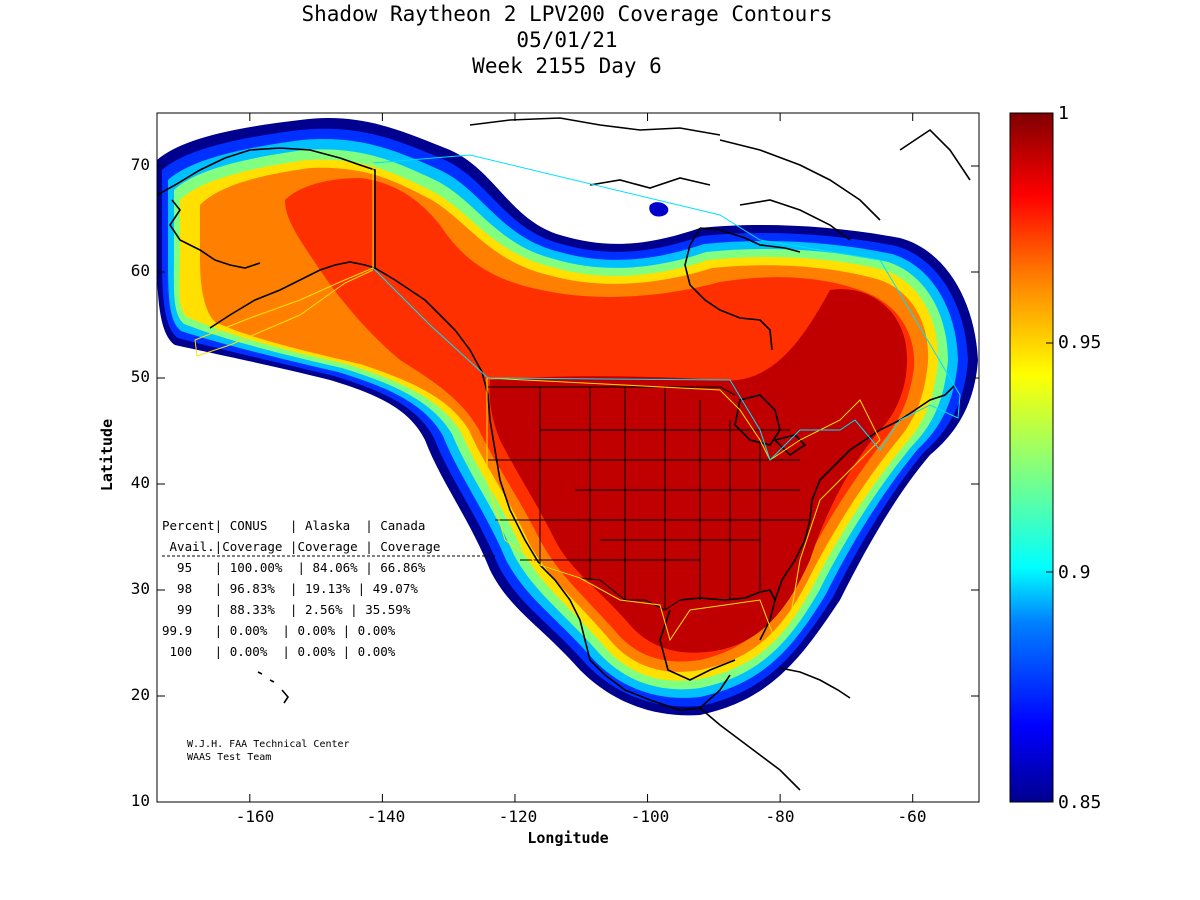 Image resolution: width=1200 pixels, height=900 pixels. What do you see at coordinates (279, 651) in the screenshot?
I see `table-row: 100 | 0.00% | 0.00% | 0.00%` at bounding box center [279, 651].